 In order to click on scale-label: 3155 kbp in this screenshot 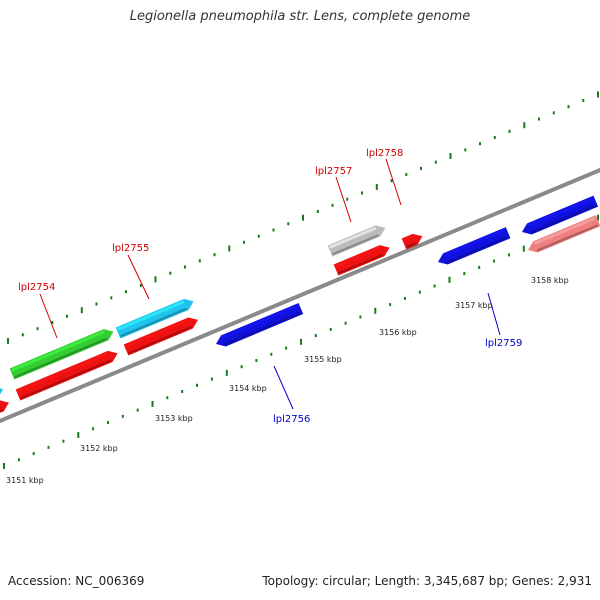, I will do `click(323, 359)`.